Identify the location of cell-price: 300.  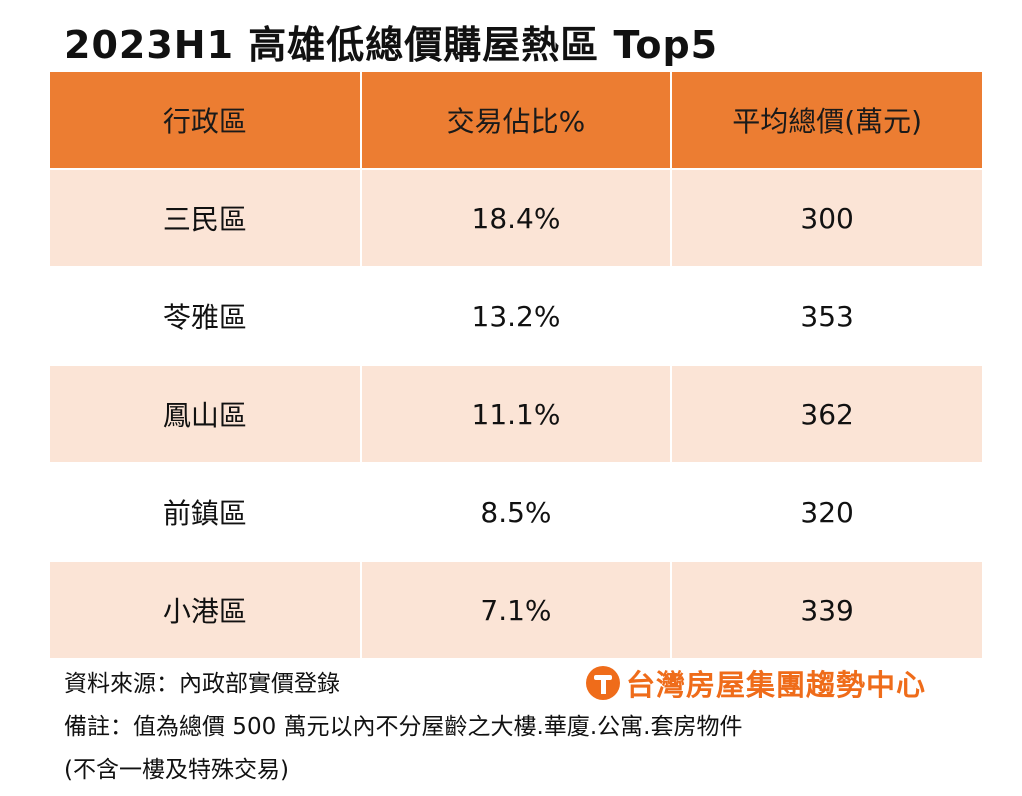
(826, 218).